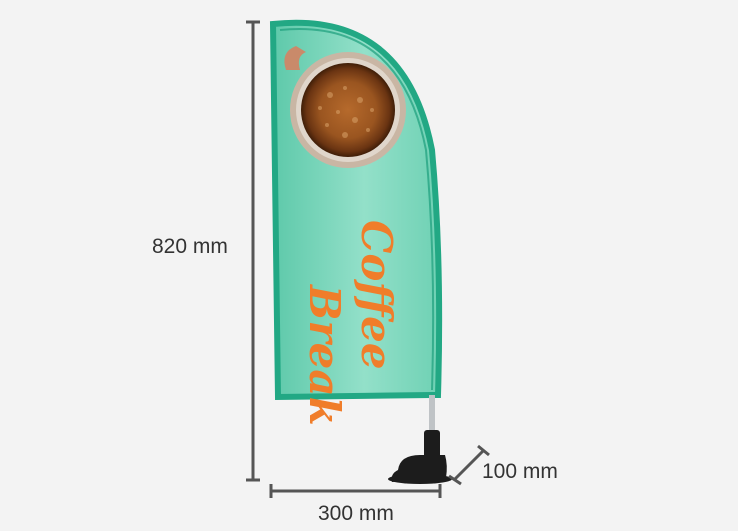 The width and height of the screenshot is (738, 531). What do you see at coordinates (190, 247) in the screenshot?
I see `height-dimension-label: 820 mm` at bounding box center [190, 247].